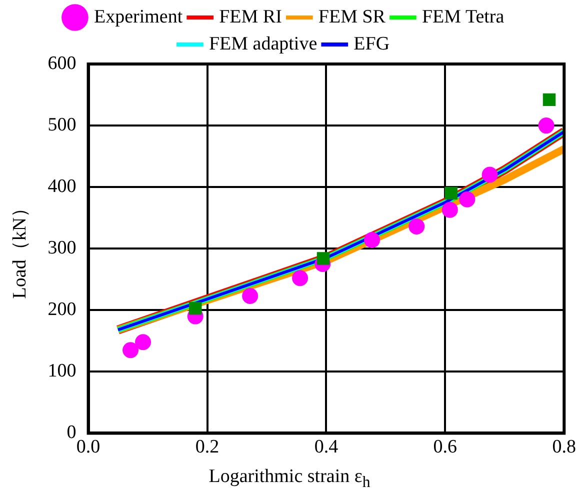 This screenshot has width=579, height=500. Describe the element at coordinates (62, 63) in the screenshot. I see `y-tick-label: 600` at that location.